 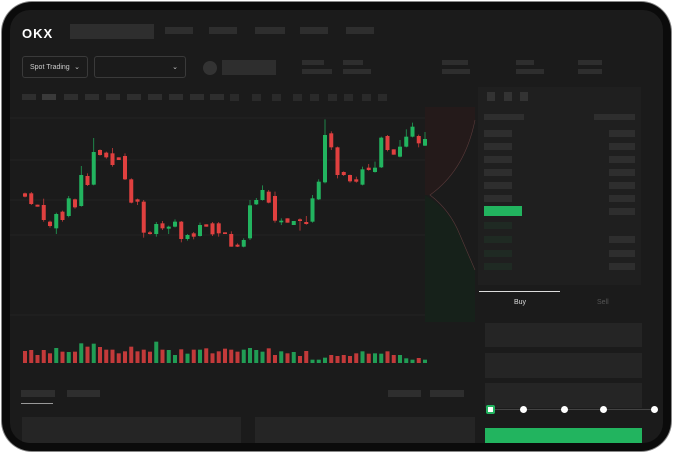 What do you see at coordinates (38, 33) in the screenshot?
I see `okx-logo: OKX` at bounding box center [38, 33].